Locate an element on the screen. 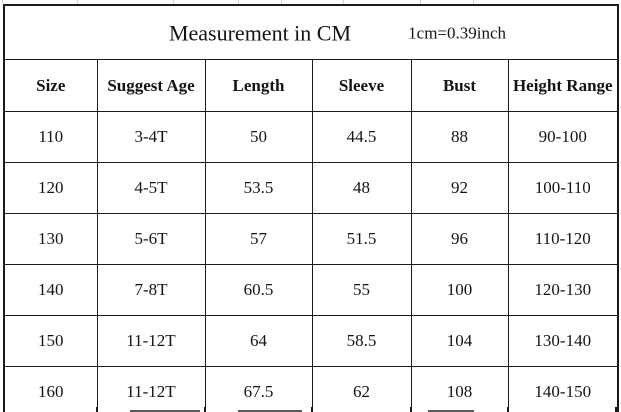  cell-height-range: 140-150 is located at coordinates (563, 389).